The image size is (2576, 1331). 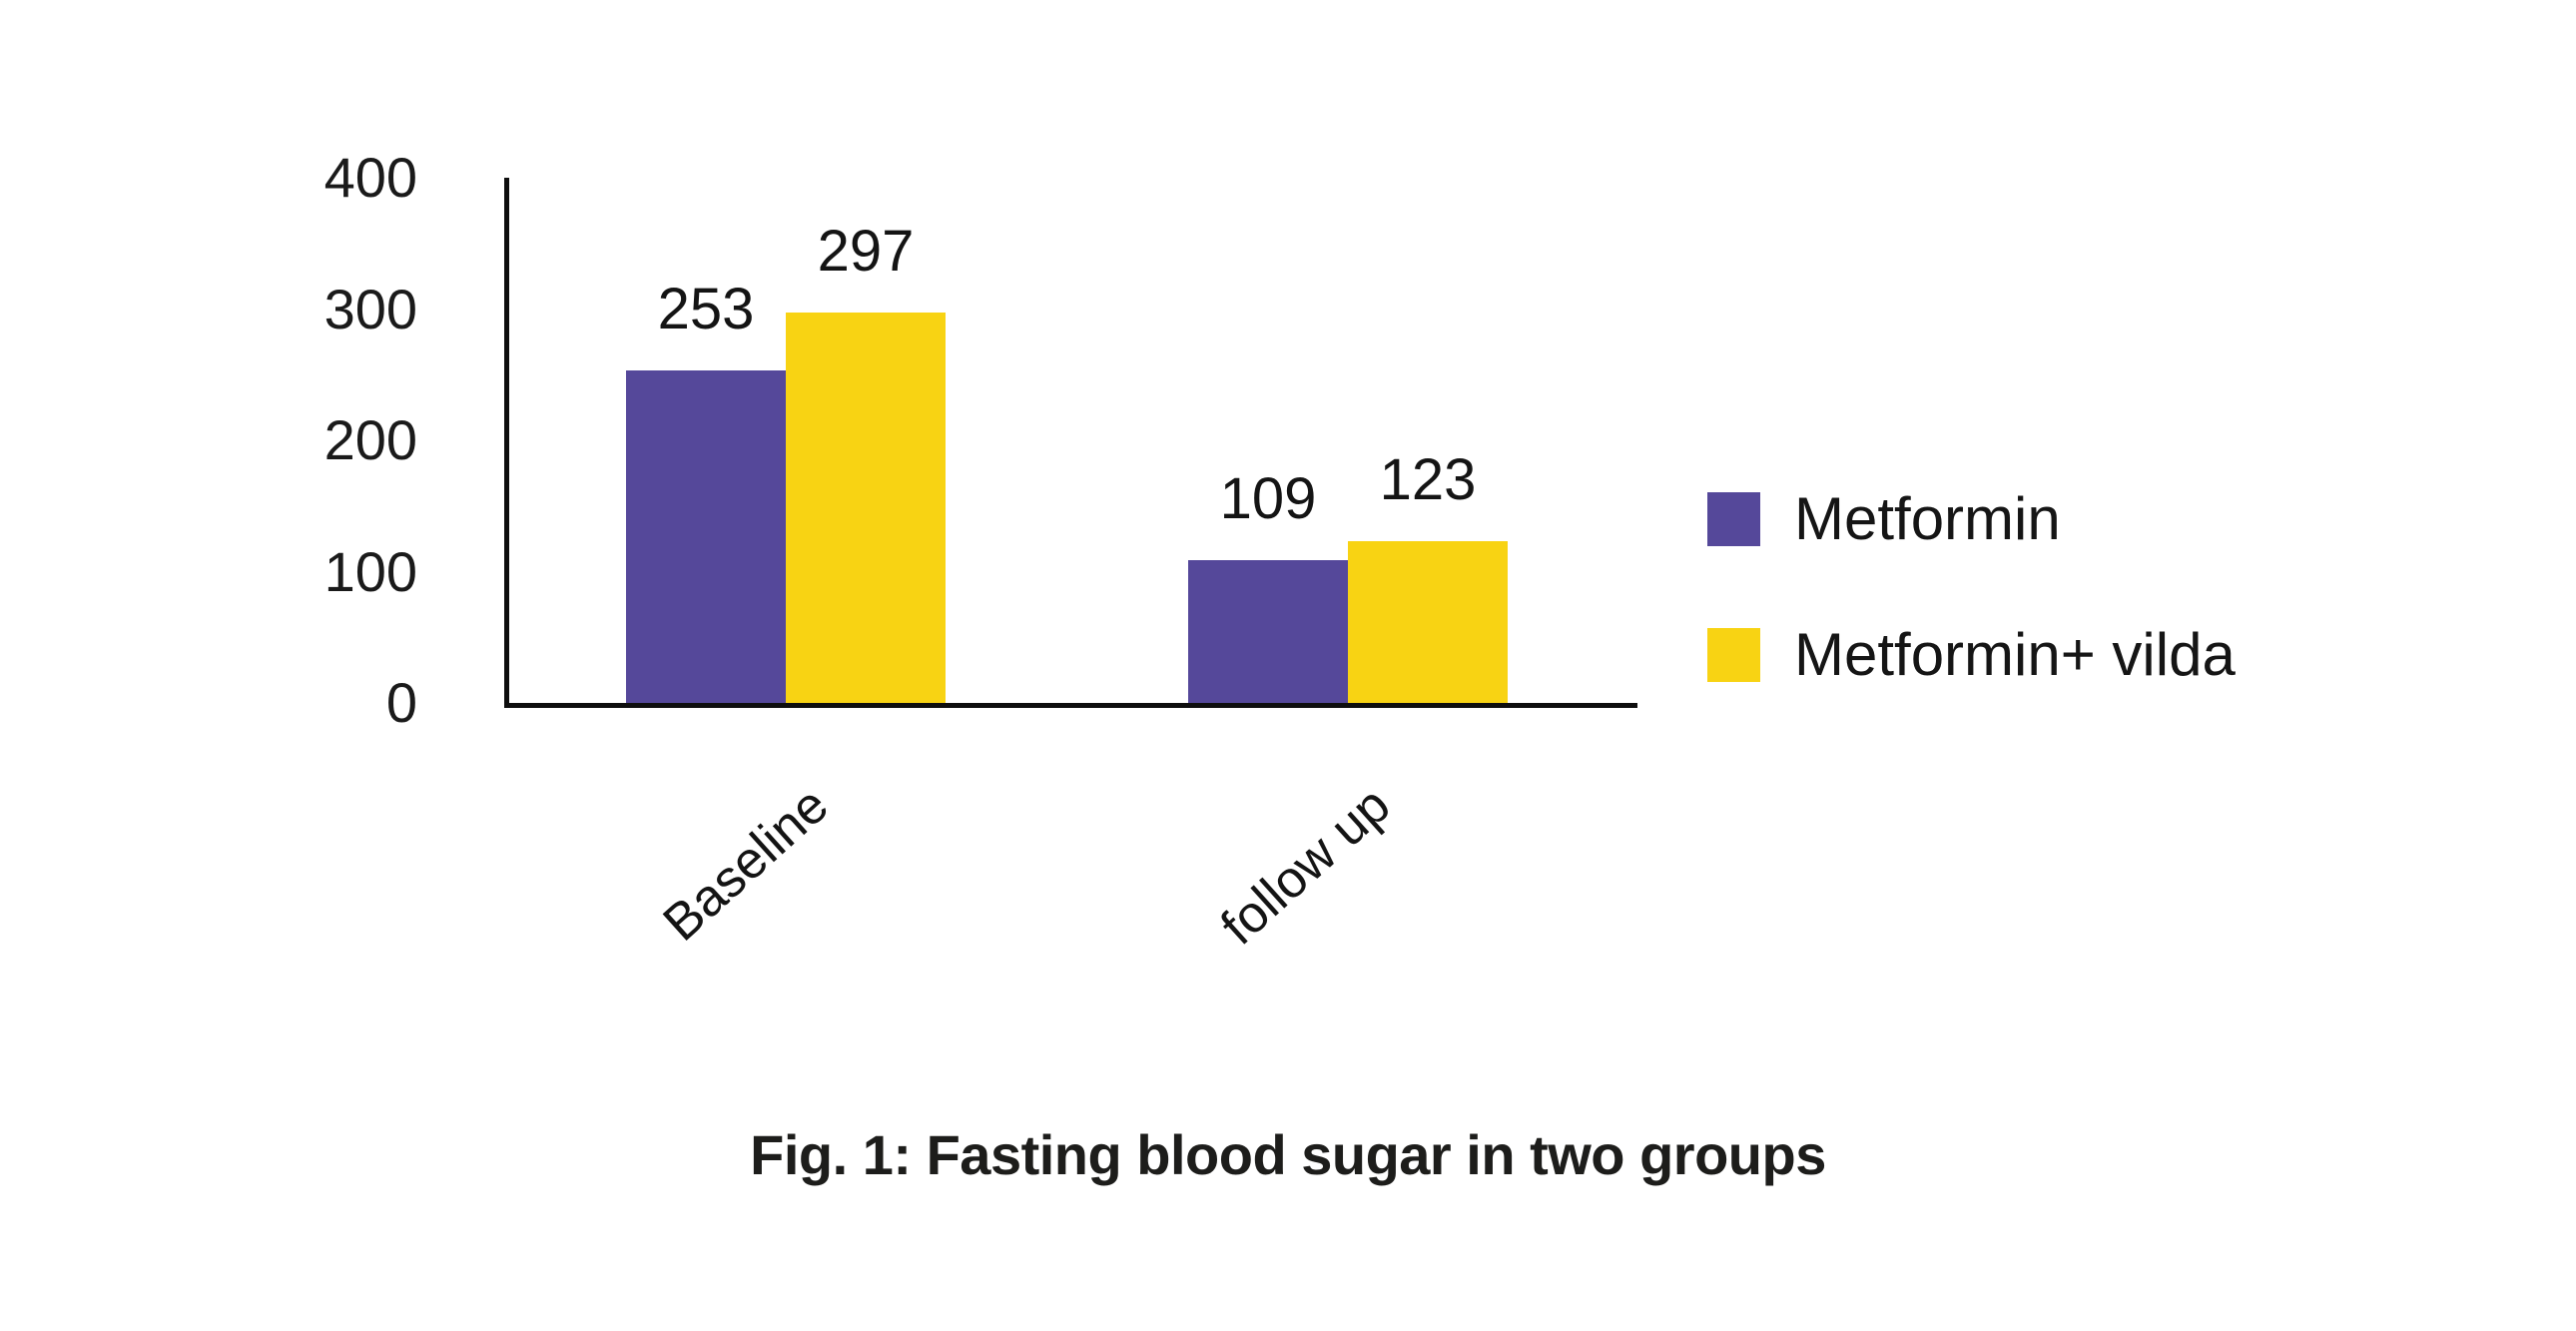 I want to click on legend: Metformin Metformin+ vilda, so click(x=1971, y=625).